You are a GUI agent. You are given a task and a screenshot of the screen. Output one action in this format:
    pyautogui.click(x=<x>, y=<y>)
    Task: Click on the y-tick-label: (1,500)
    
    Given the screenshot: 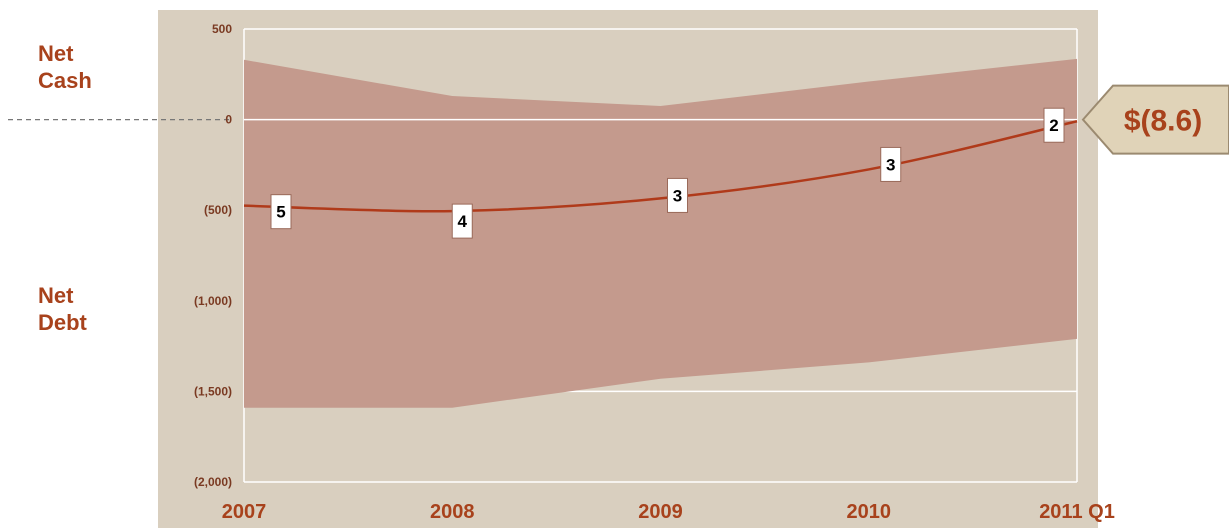 What is the action you would take?
    pyautogui.click(x=213, y=391)
    